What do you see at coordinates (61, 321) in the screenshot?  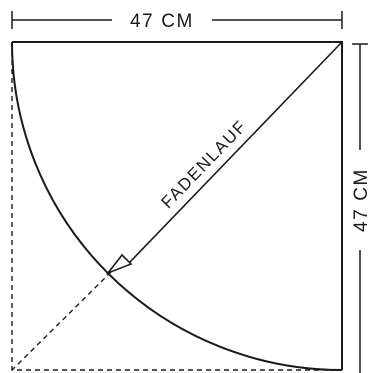 I see `dashed-diagonal` at bounding box center [61, 321].